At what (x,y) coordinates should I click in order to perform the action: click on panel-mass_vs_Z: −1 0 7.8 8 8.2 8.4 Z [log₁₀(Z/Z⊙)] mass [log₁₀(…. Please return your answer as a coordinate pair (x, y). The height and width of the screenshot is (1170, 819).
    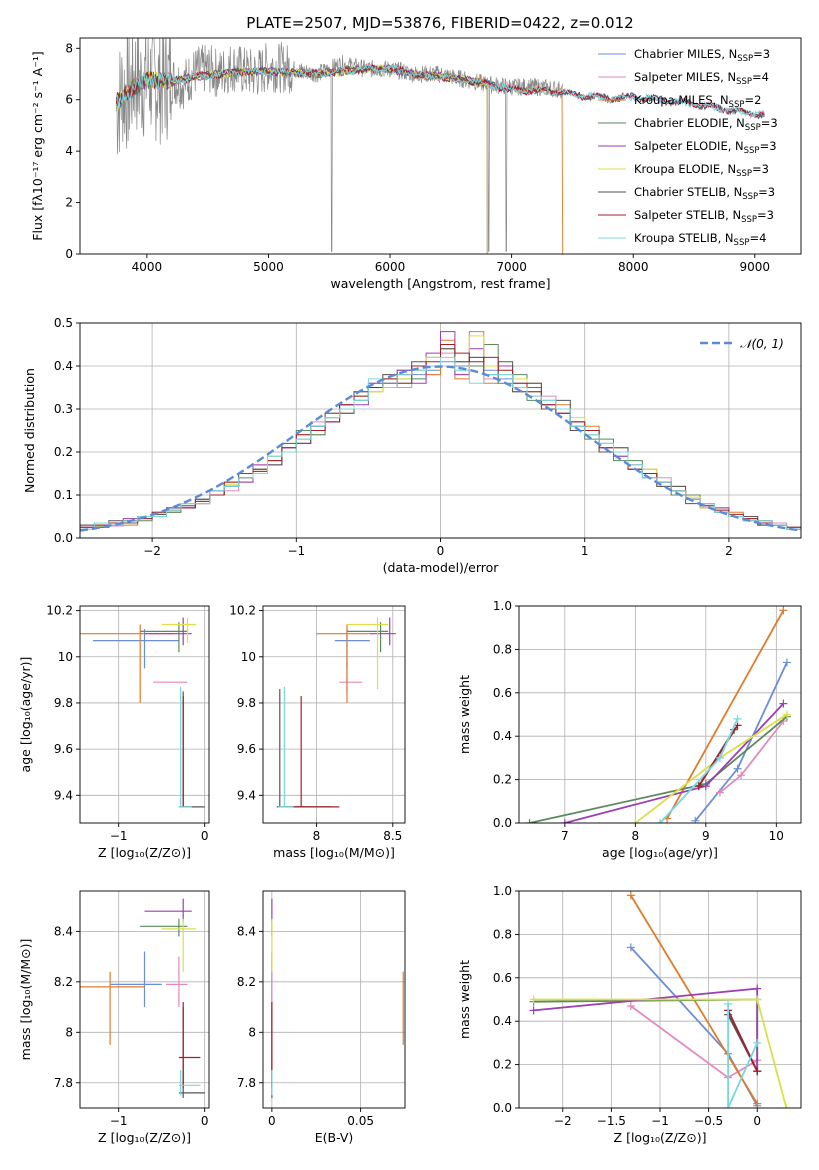
    Looking at the image, I should click on (114, 1017).